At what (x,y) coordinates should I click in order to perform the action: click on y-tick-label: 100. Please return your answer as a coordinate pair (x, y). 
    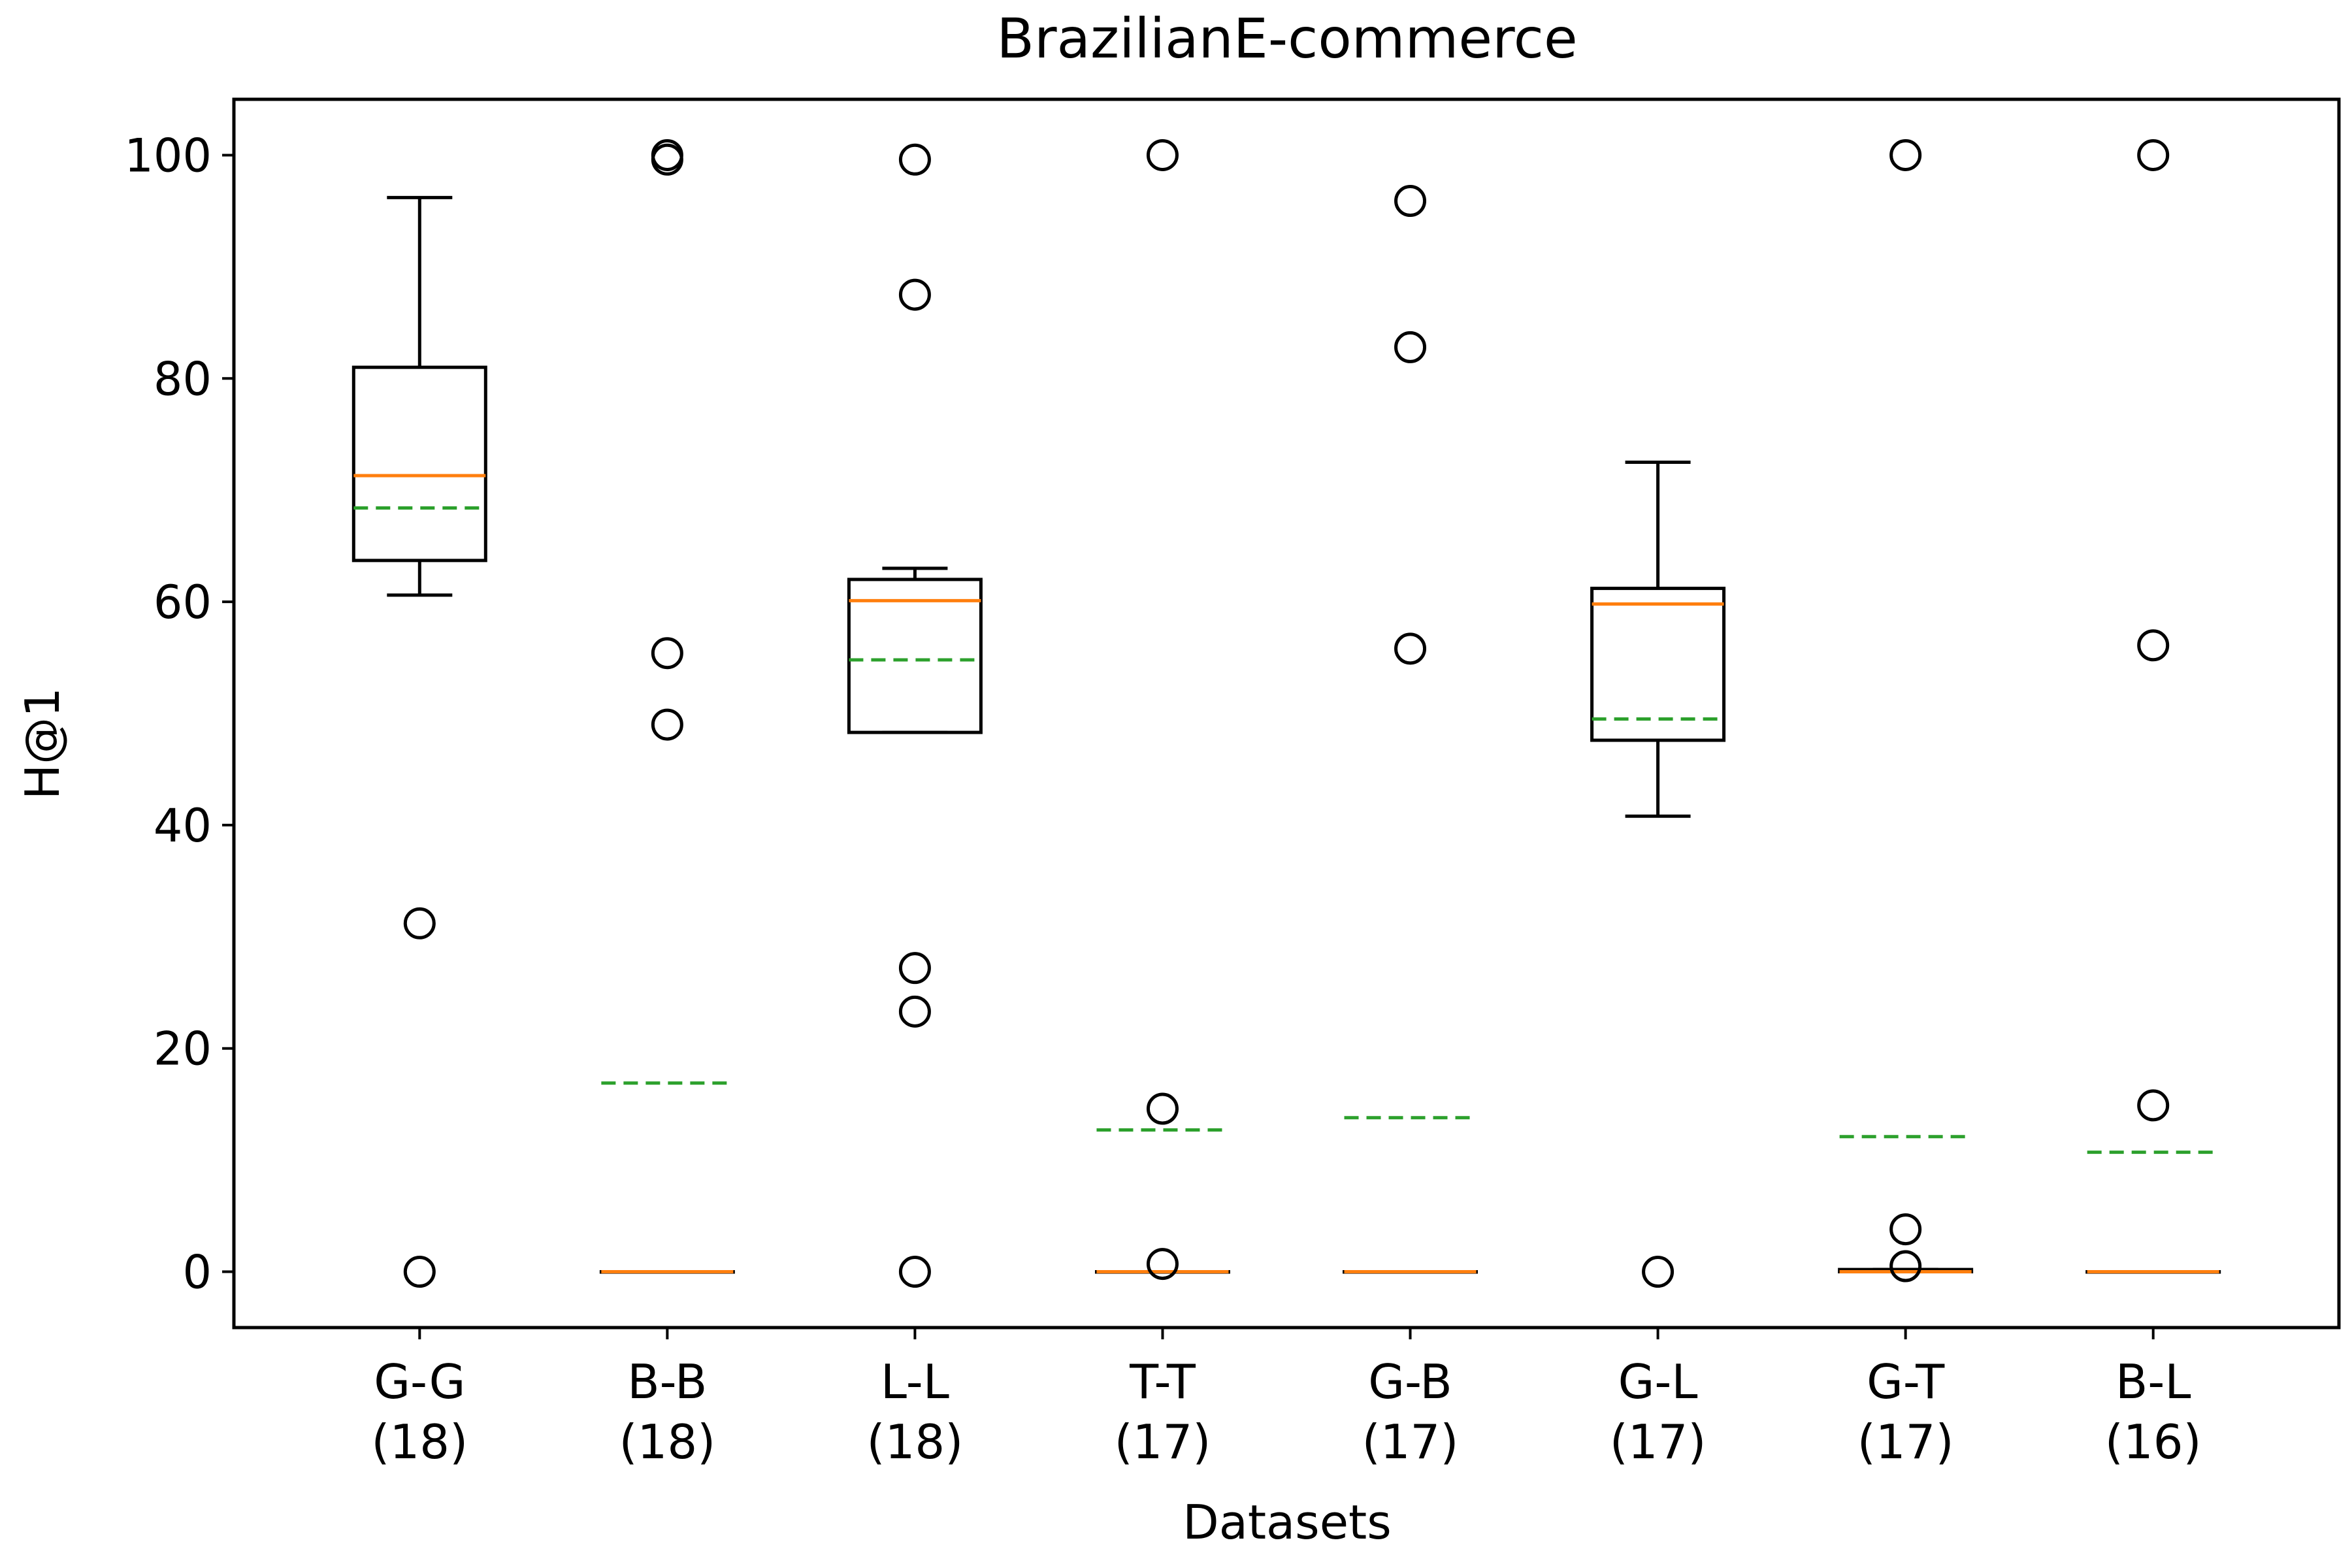
    Looking at the image, I should click on (168, 155).